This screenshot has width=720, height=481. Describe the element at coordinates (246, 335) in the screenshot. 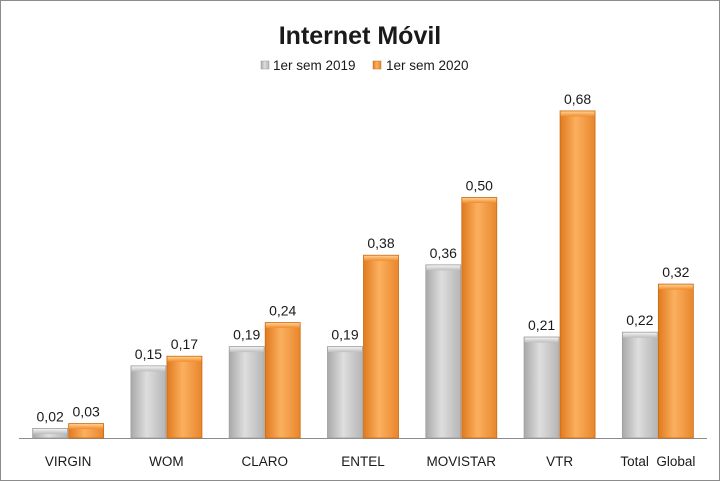

I see `data-label-2019-2: 0,19` at that location.